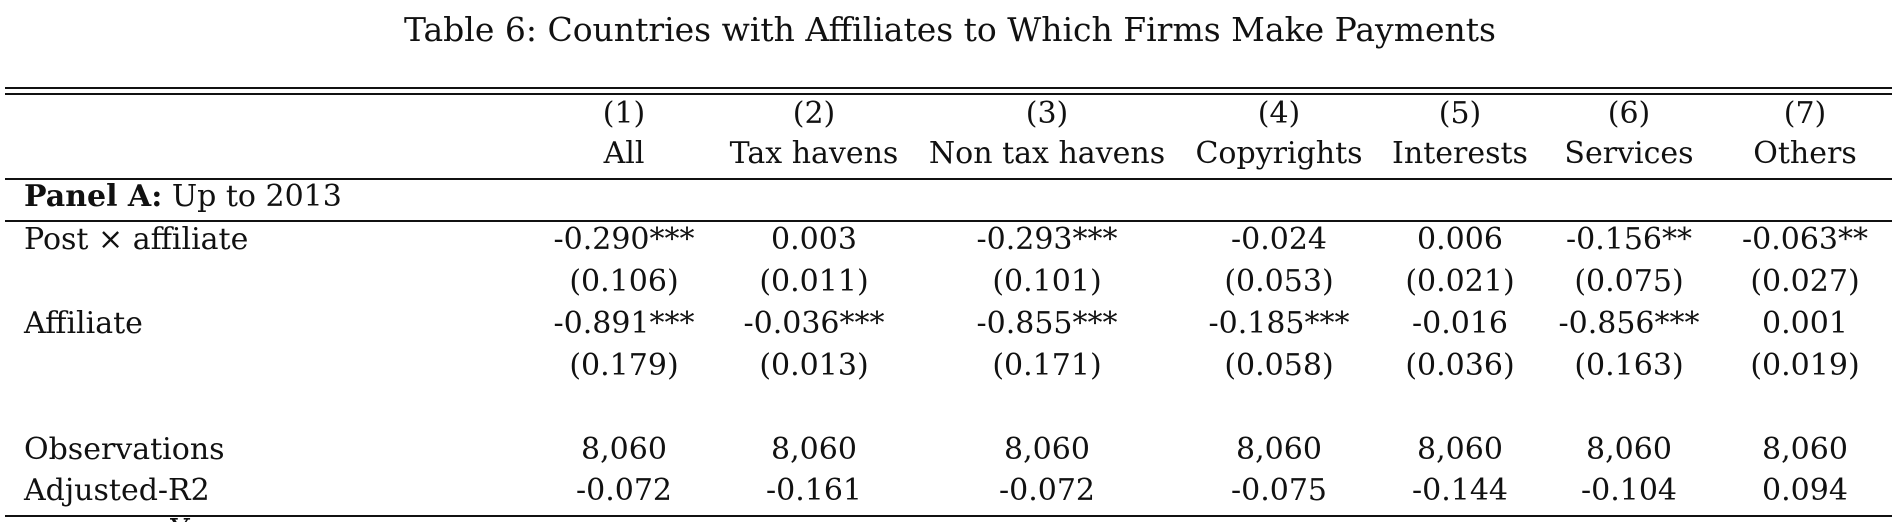 This screenshot has height=522, width=1900. I want to click on coef-post-affiliate-6: -0.156**, so click(1629, 239).